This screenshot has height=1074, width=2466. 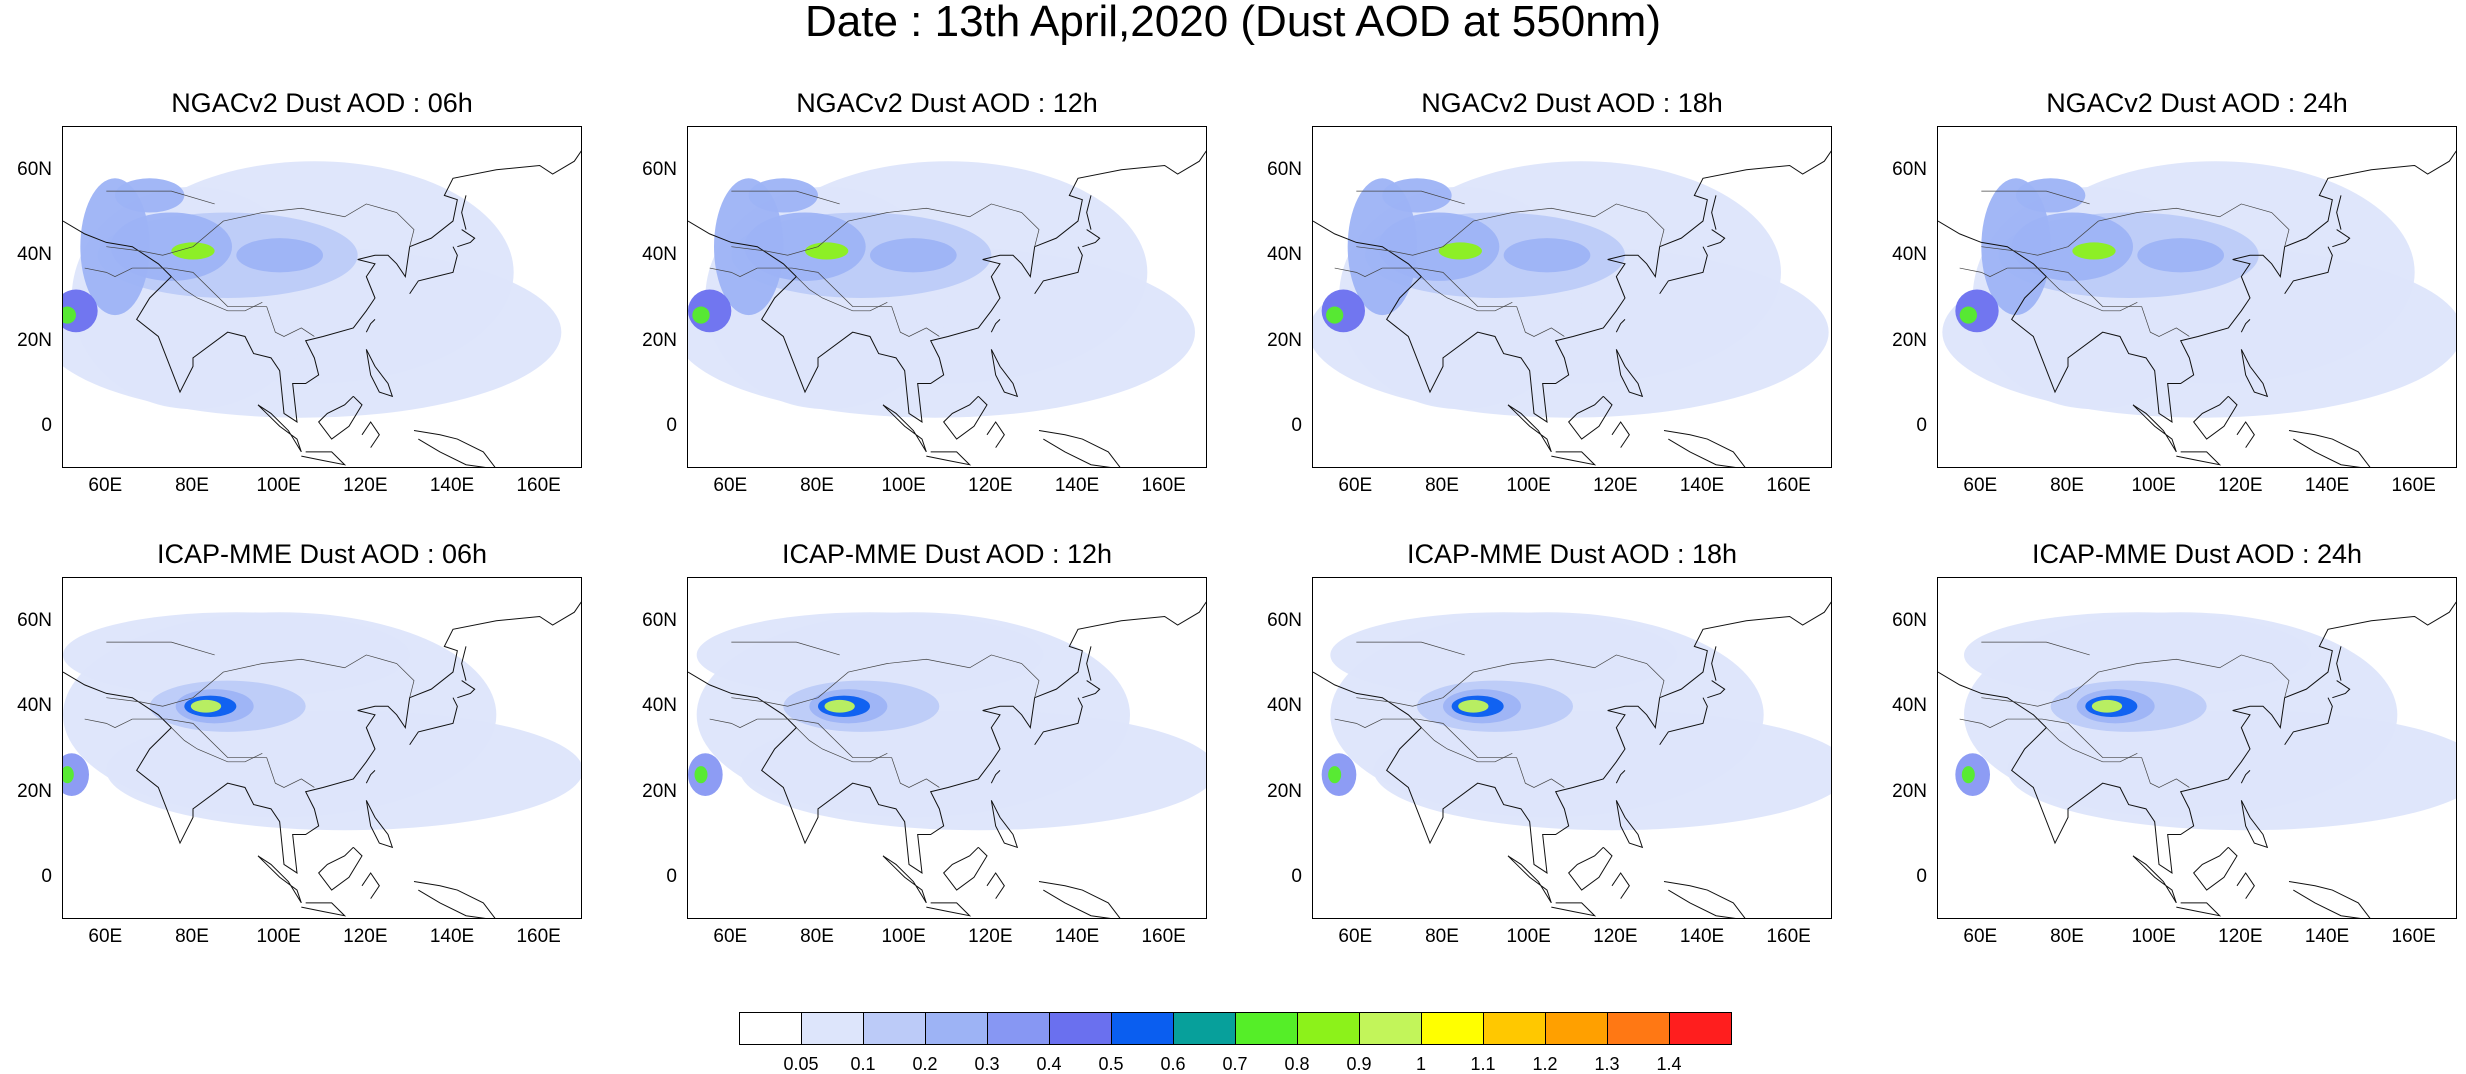 I want to click on panel-title: NGACv2 Dust AOD : 06h, so click(x=322, y=103).